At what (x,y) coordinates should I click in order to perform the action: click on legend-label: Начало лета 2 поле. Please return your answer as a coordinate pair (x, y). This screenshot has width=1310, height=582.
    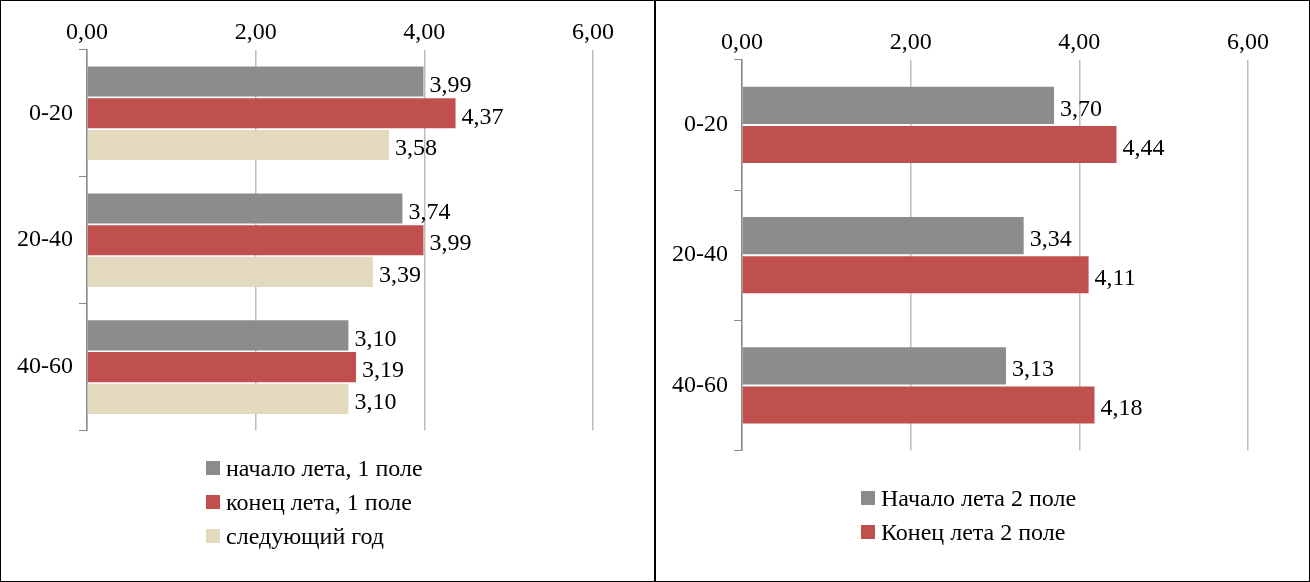
    Looking at the image, I should click on (979, 498).